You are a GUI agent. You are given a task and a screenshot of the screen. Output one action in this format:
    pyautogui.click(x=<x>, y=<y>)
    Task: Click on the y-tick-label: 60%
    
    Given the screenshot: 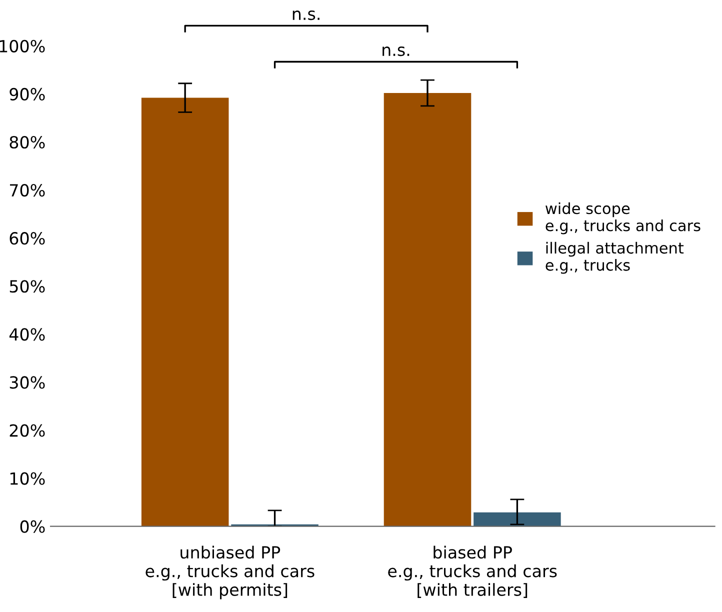 What is the action you would take?
    pyautogui.click(x=27, y=238)
    